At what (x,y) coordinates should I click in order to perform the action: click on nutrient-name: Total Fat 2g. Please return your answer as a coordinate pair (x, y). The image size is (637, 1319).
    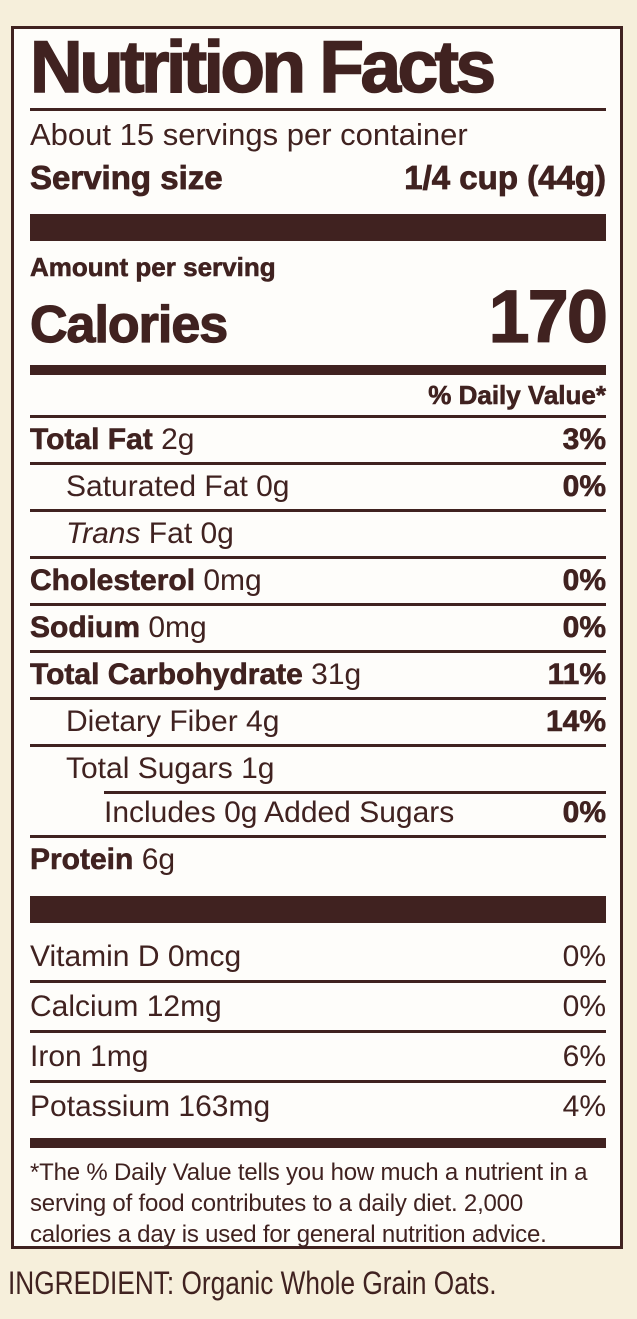
    Looking at the image, I should click on (112, 440).